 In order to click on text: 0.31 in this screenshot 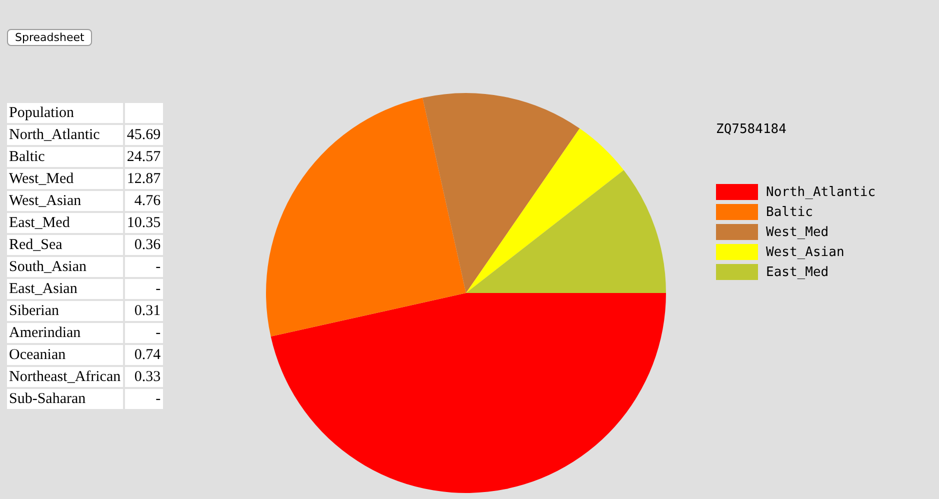, I will do `click(147, 310)`.